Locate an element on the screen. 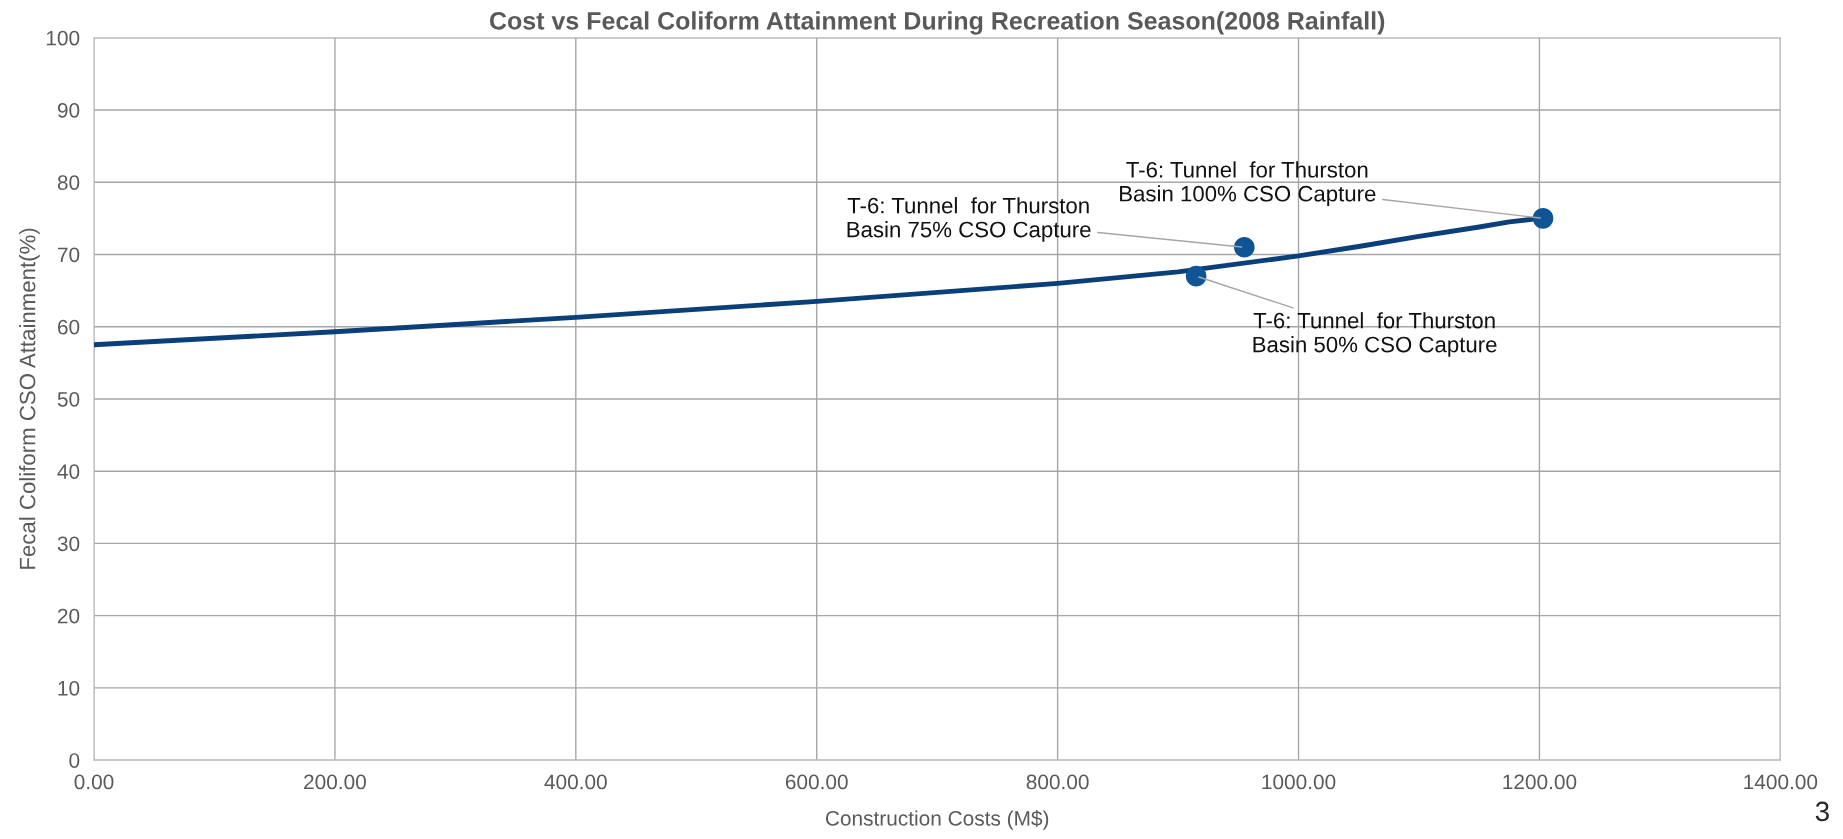 The width and height of the screenshot is (1843, 839). y-tick-label: 90 is located at coordinates (68, 110).